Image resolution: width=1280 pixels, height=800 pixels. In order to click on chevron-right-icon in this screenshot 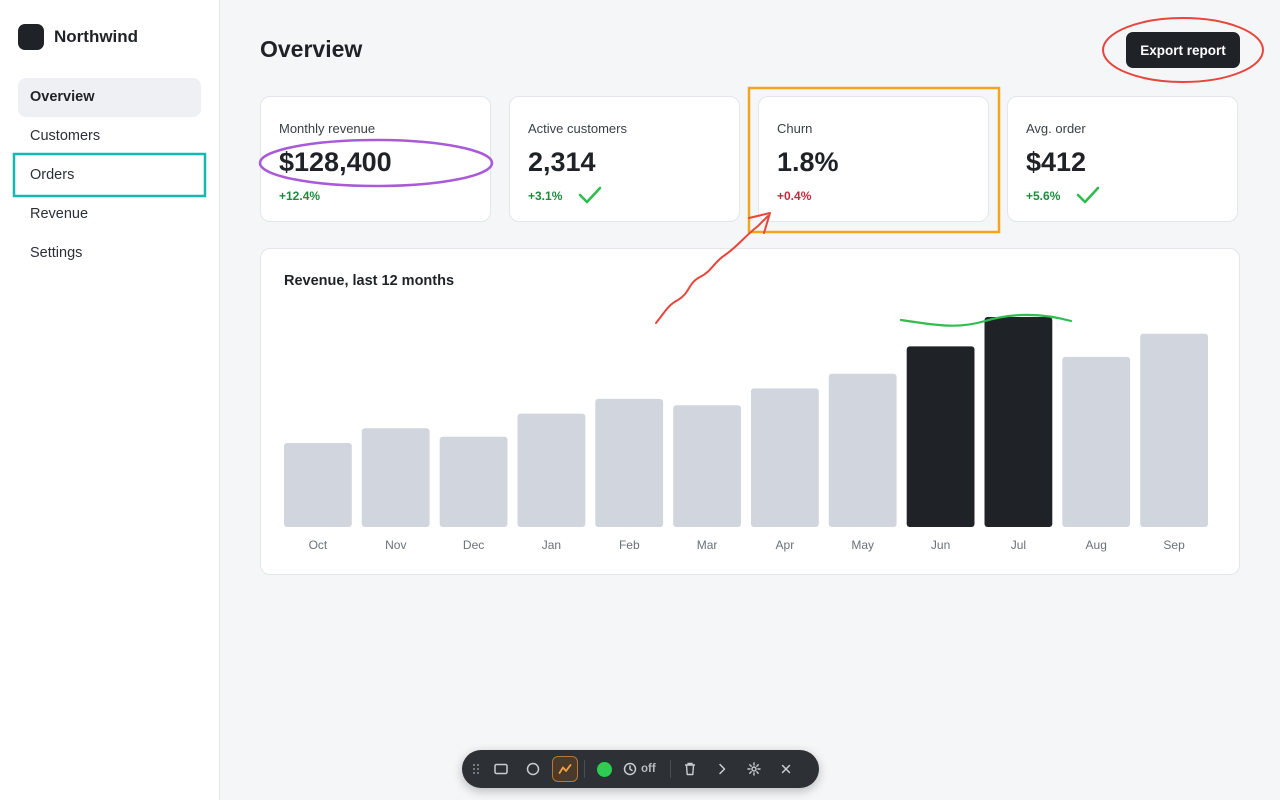, I will do `click(722, 769)`.